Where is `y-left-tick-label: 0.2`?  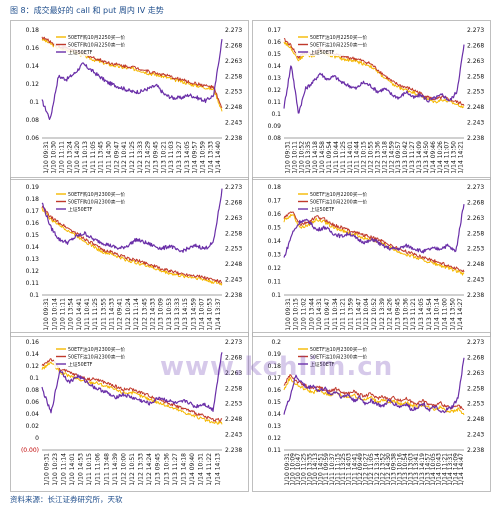
y-left-tick-label: 0.2 is located at coordinates (276, 342).